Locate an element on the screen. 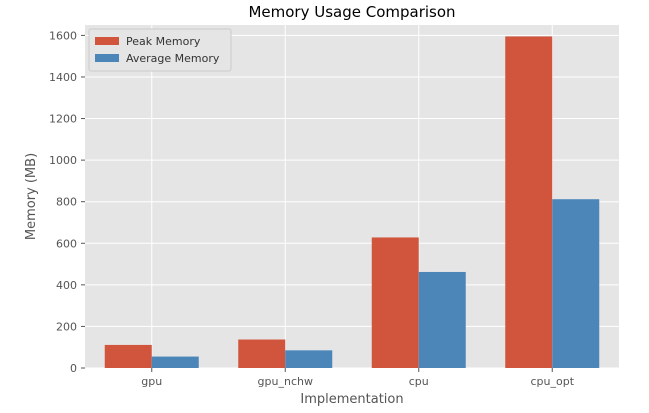  chart-title: Memory Usage Comparison is located at coordinates (351, 12).